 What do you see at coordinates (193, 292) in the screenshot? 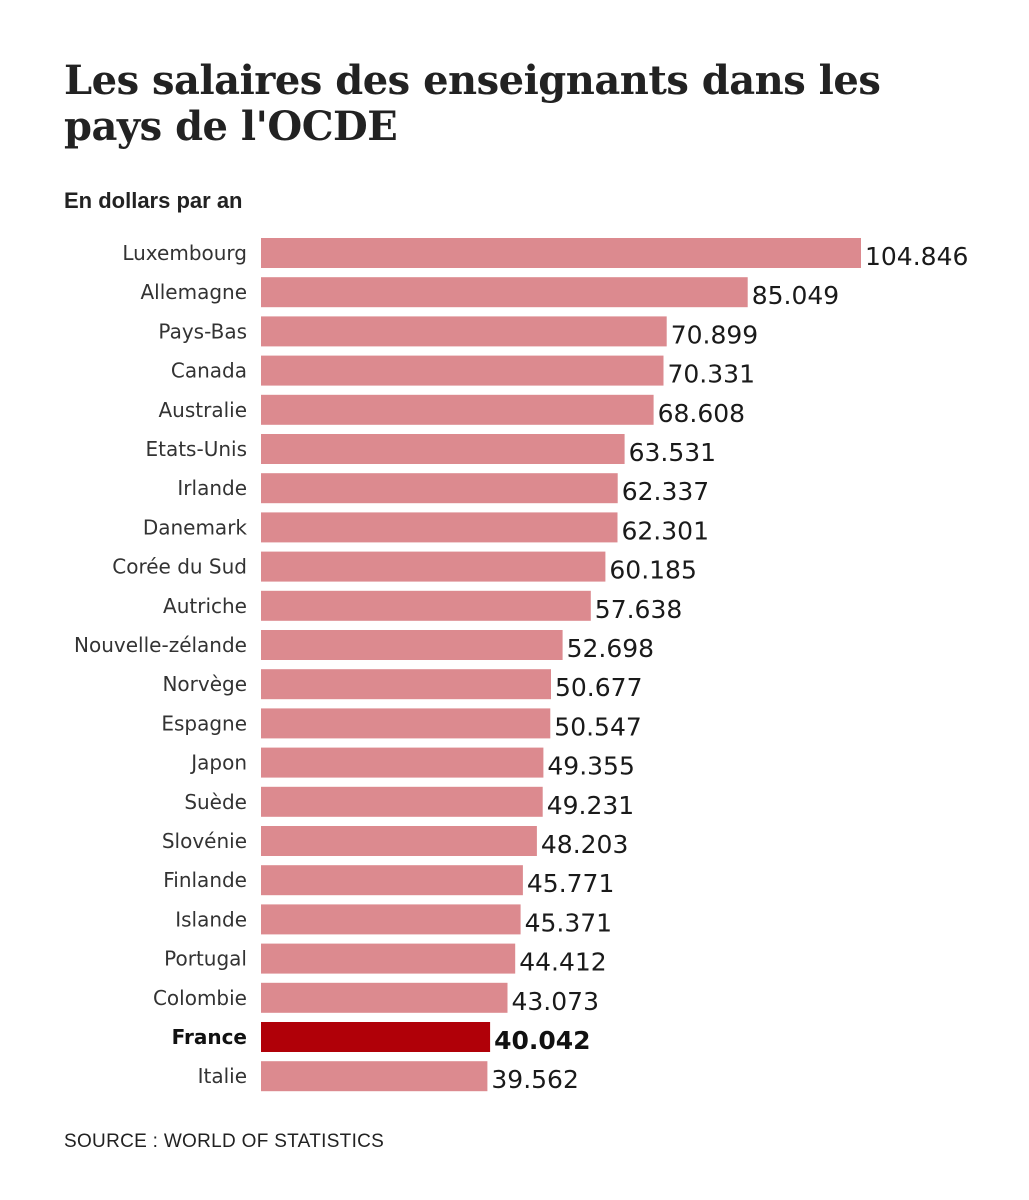
I see `category-label: Allemagne` at bounding box center [193, 292].